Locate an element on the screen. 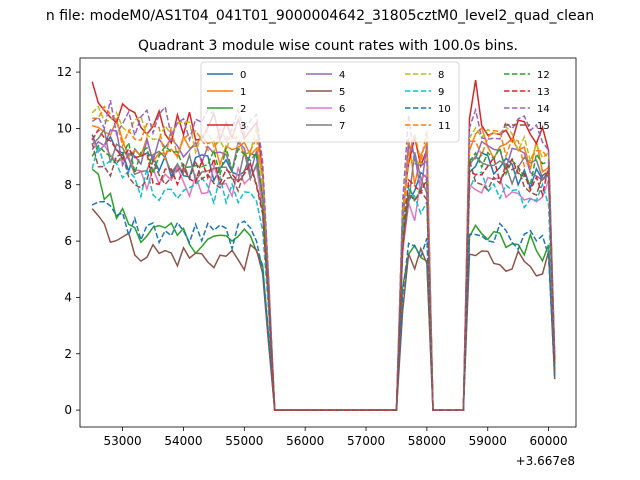 This screenshot has height=480, width=640. legend-label: 12 is located at coordinates (543, 75).